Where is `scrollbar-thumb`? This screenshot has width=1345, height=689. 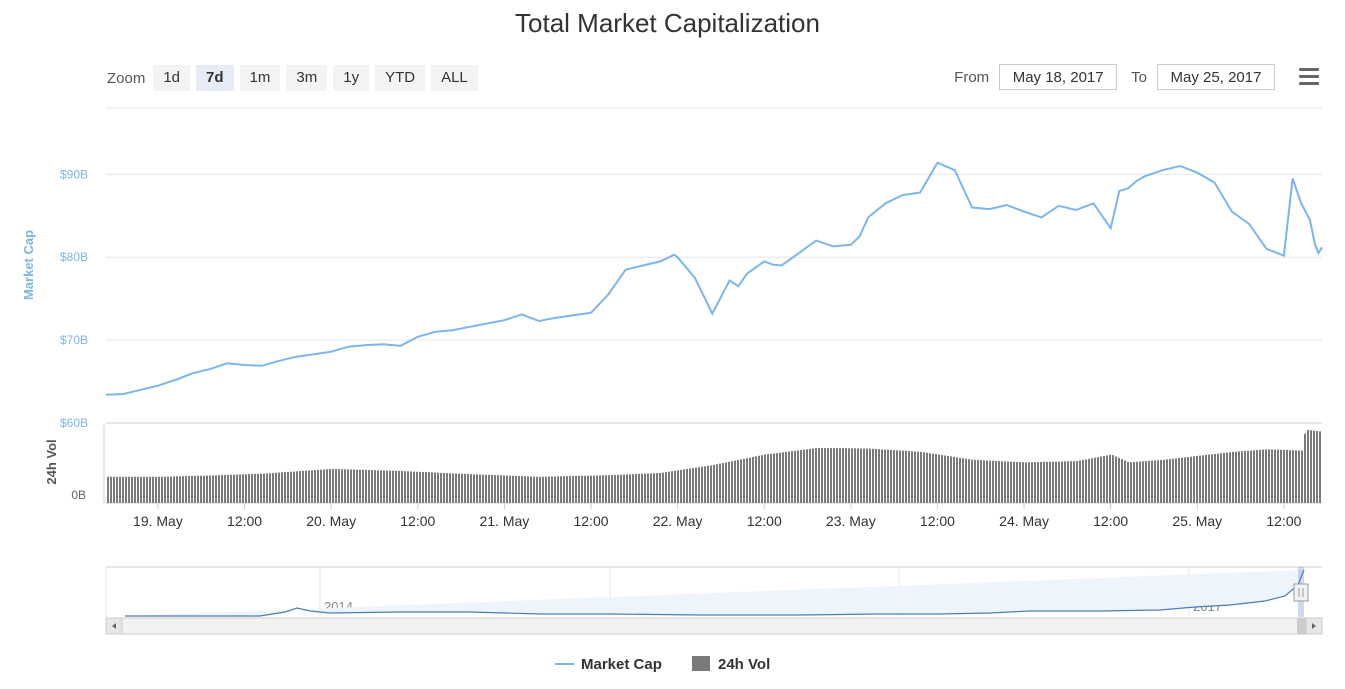 scrollbar-thumb is located at coordinates (1302, 626).